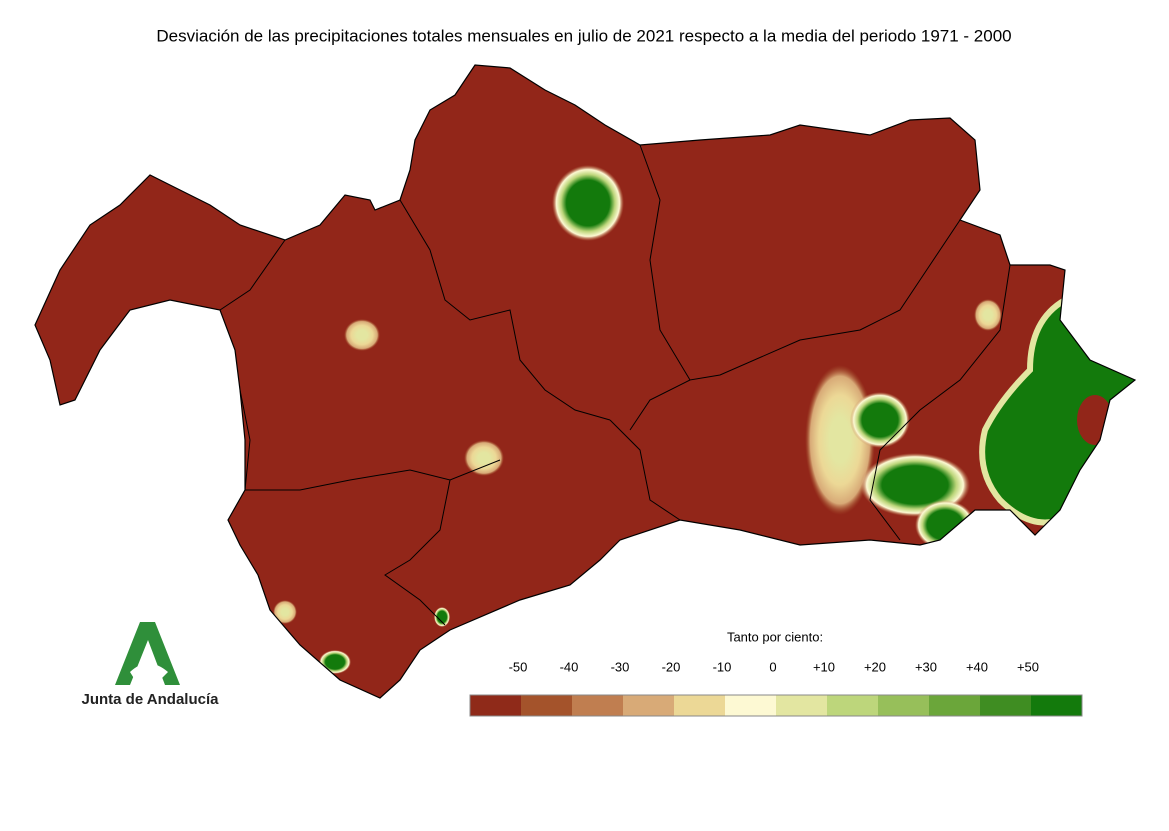 This screenshot has width=1169, height=831. Describe the element at coordinates (151, 665) in the screenshot. I see `logo: Junta de Andalucía` at that location.